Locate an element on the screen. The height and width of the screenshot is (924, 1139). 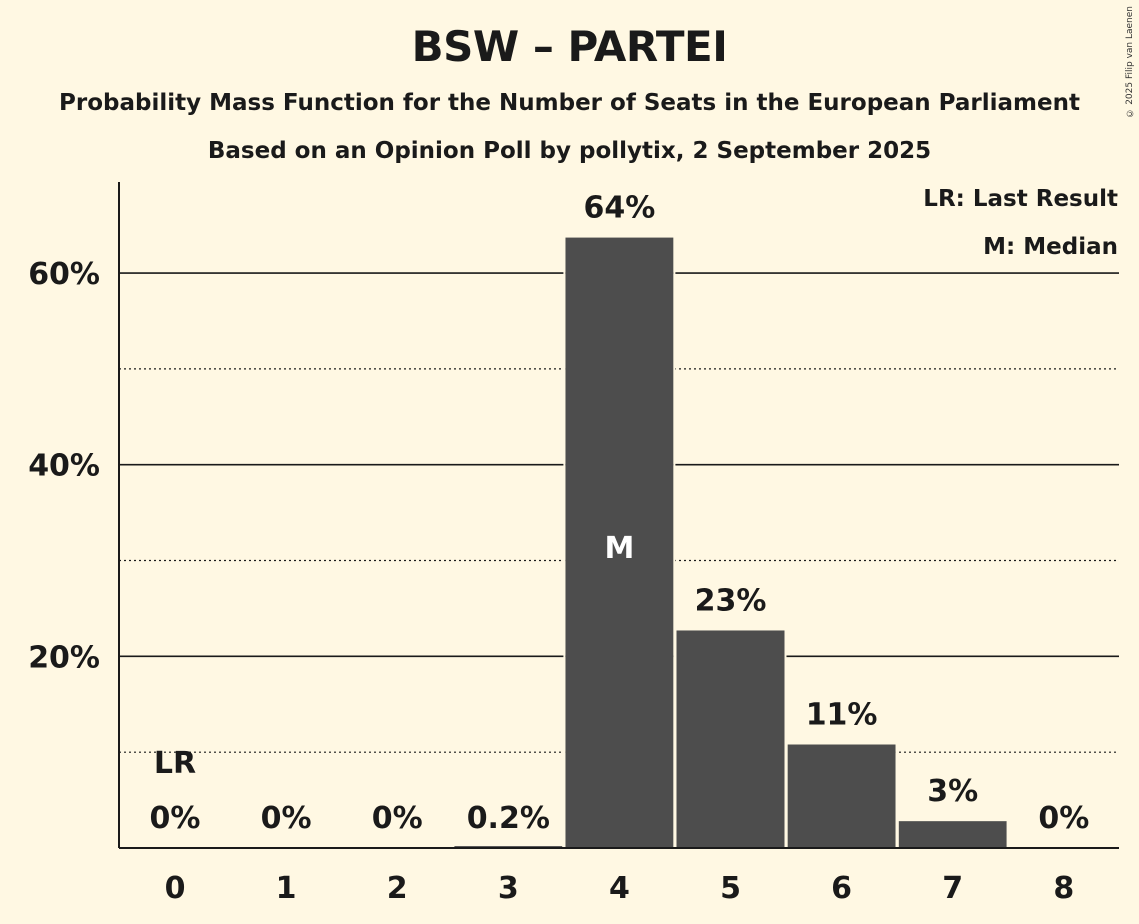
y-tick-label: 60% is located at coordinates (64, 274).